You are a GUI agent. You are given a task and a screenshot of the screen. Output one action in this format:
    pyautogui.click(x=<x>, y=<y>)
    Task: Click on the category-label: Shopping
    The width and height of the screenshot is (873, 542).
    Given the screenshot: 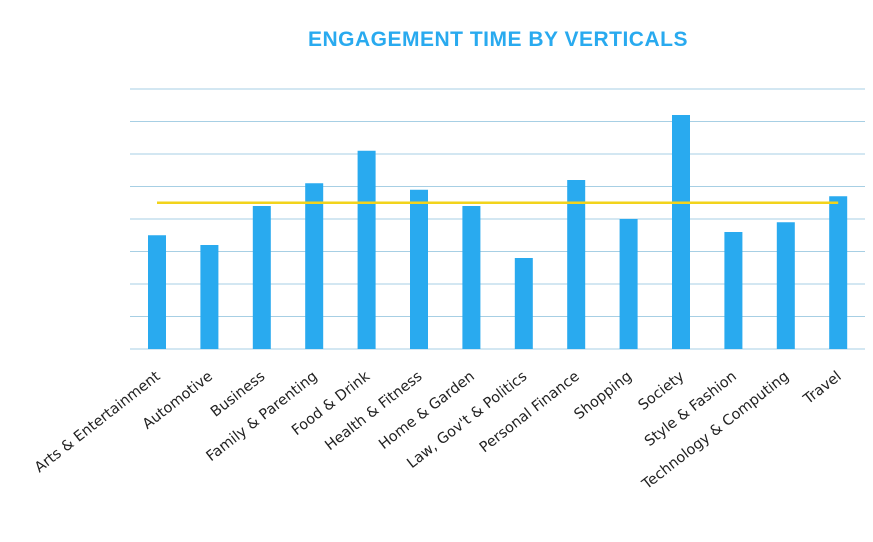 What is the action you would take?
    pyautogui.click(x=604, y=396)
    